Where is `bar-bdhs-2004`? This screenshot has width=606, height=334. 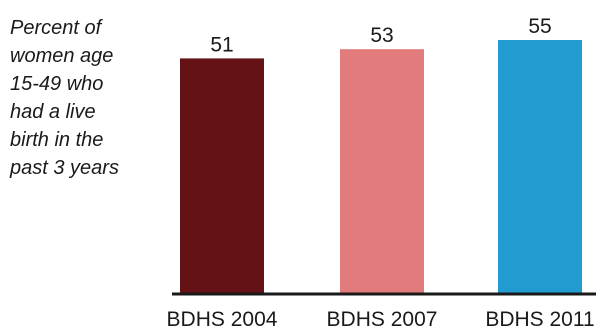
bar-bdhs-2004 is located at coordinates (222, 176).